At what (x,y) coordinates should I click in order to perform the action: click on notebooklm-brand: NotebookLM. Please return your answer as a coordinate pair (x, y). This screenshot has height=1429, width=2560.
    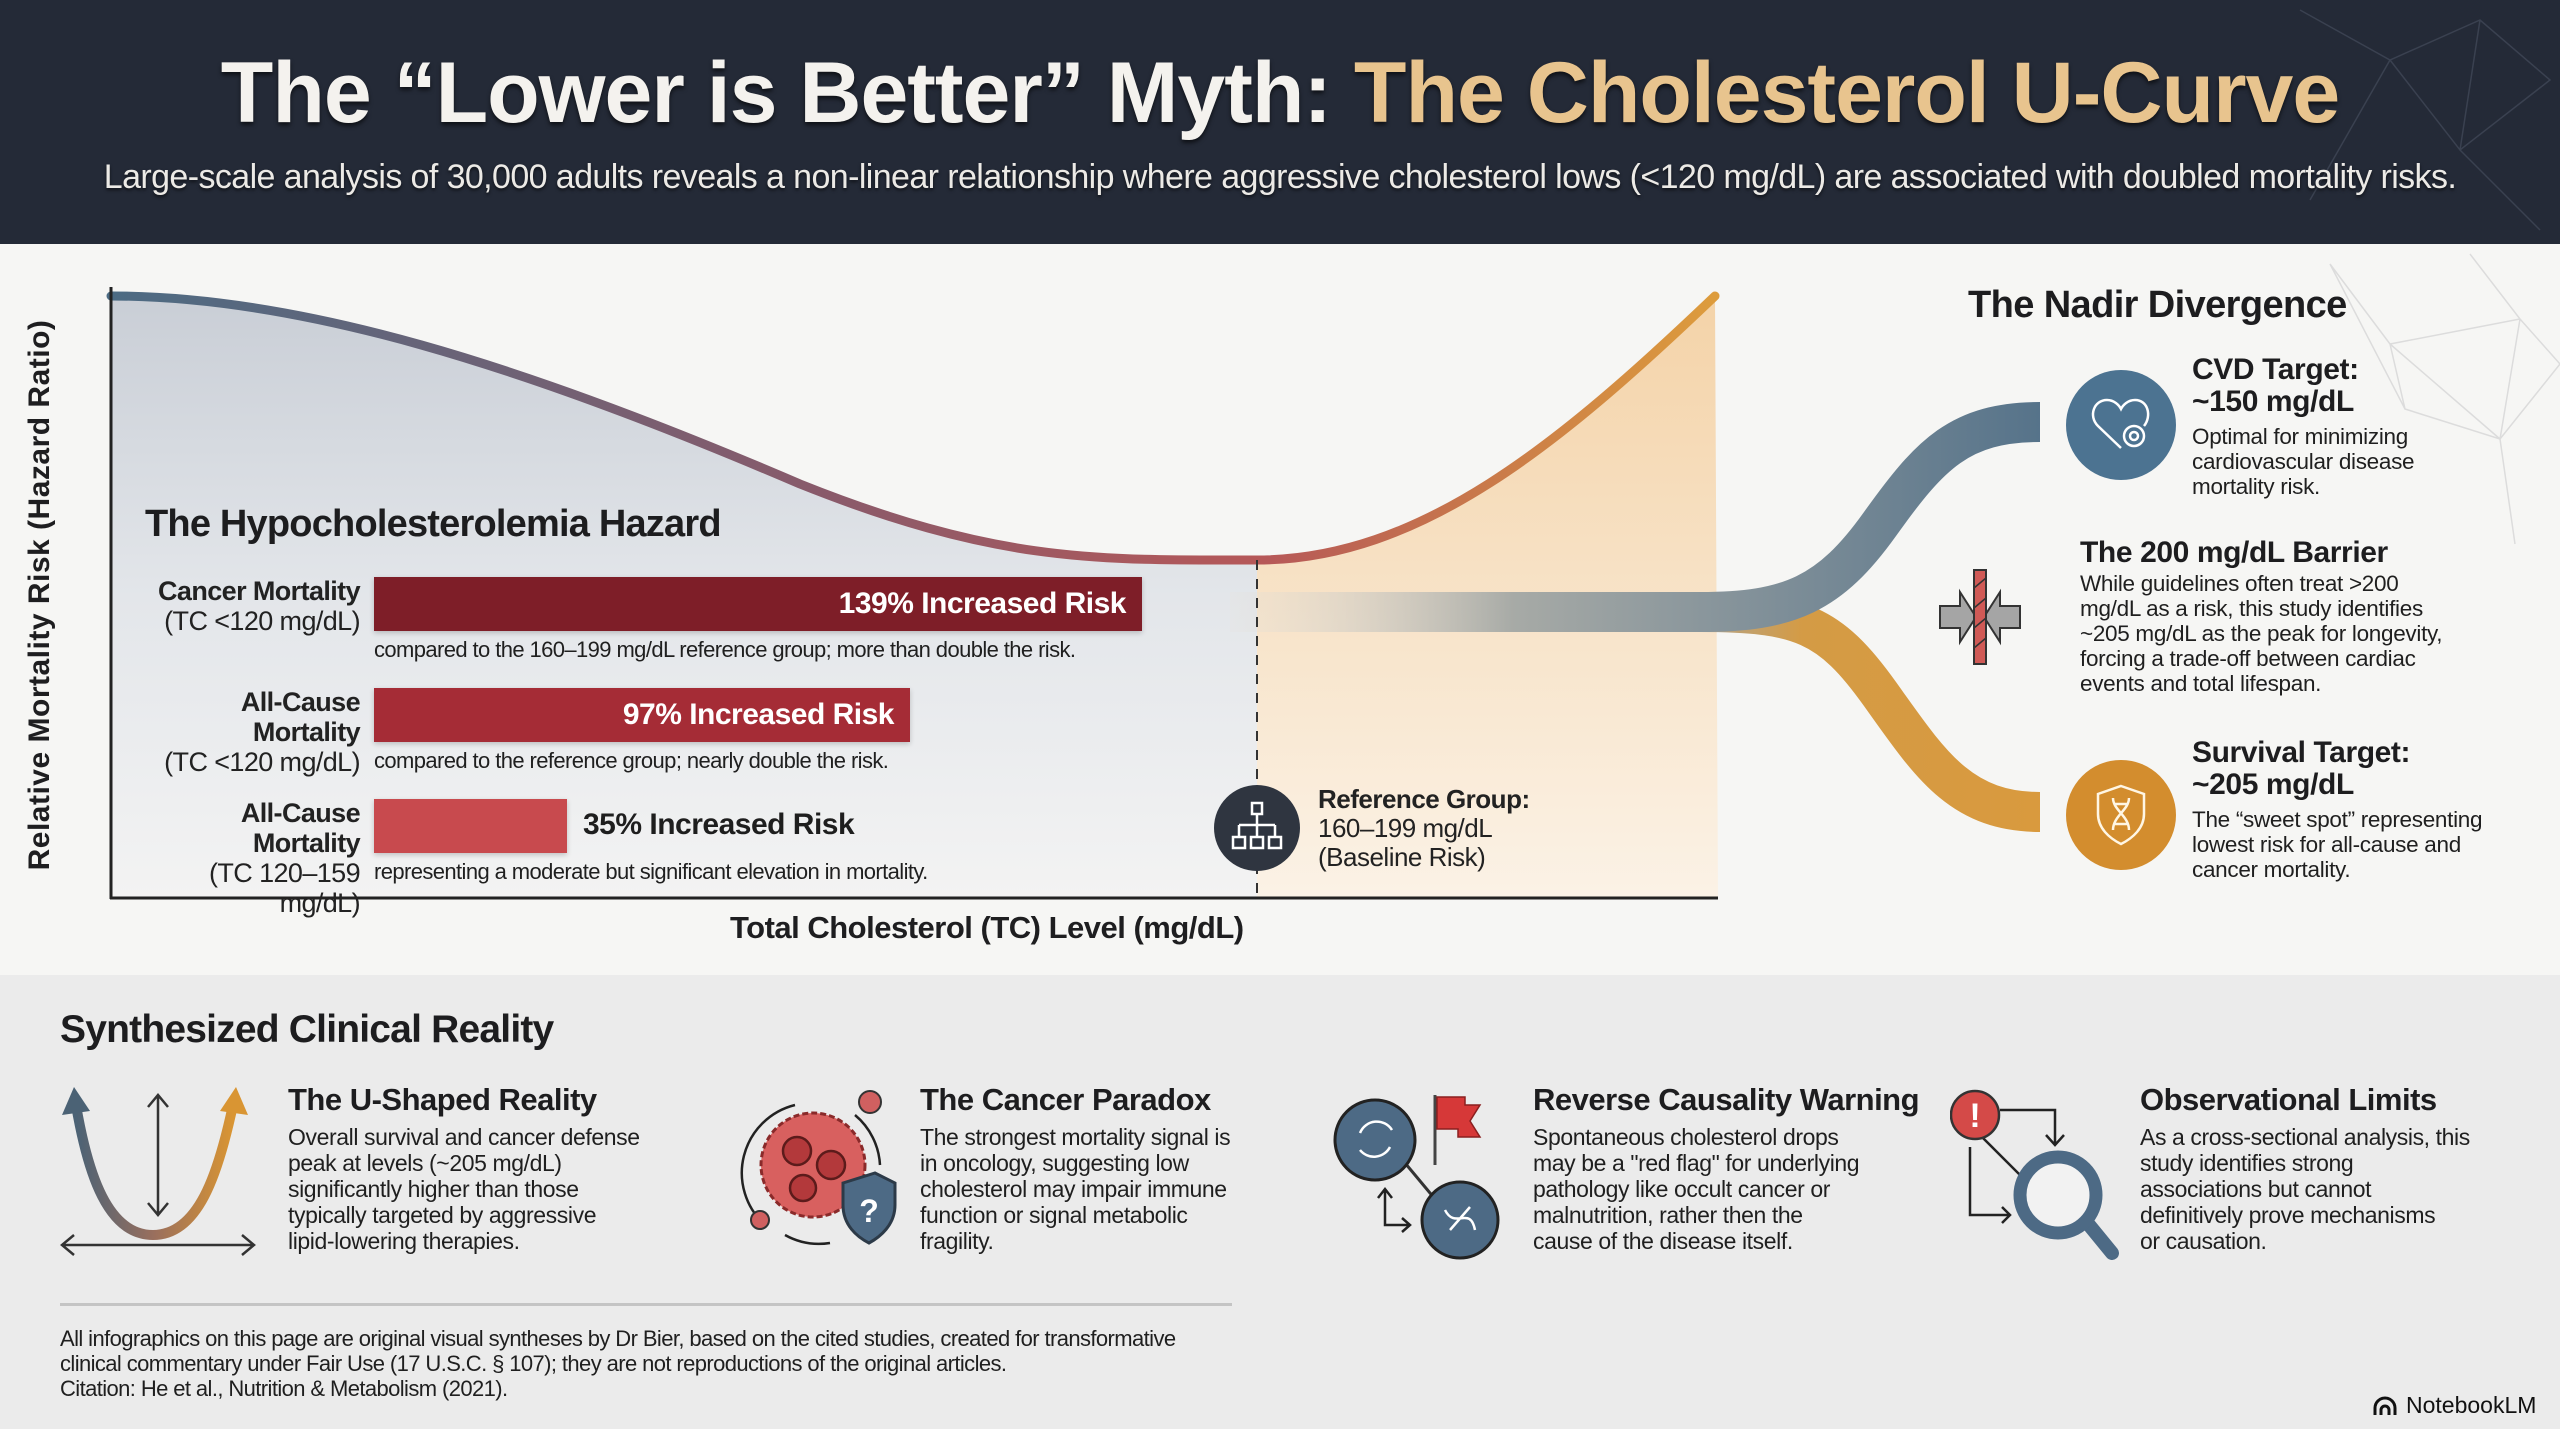
    Looking at the image, I should click on (2454, 1405).